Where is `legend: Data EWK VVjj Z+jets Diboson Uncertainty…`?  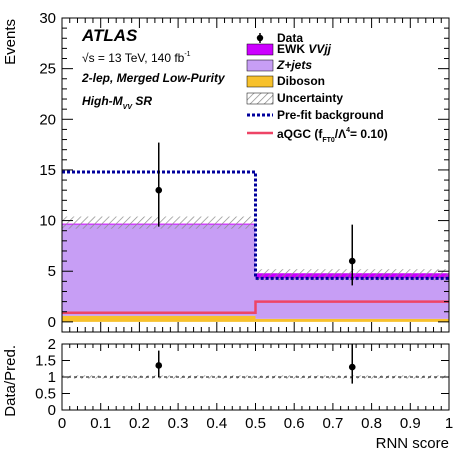 legend: Data EWK VVjj Z+jets Diboson Uncertainty… is located at coordinates (317, 87).